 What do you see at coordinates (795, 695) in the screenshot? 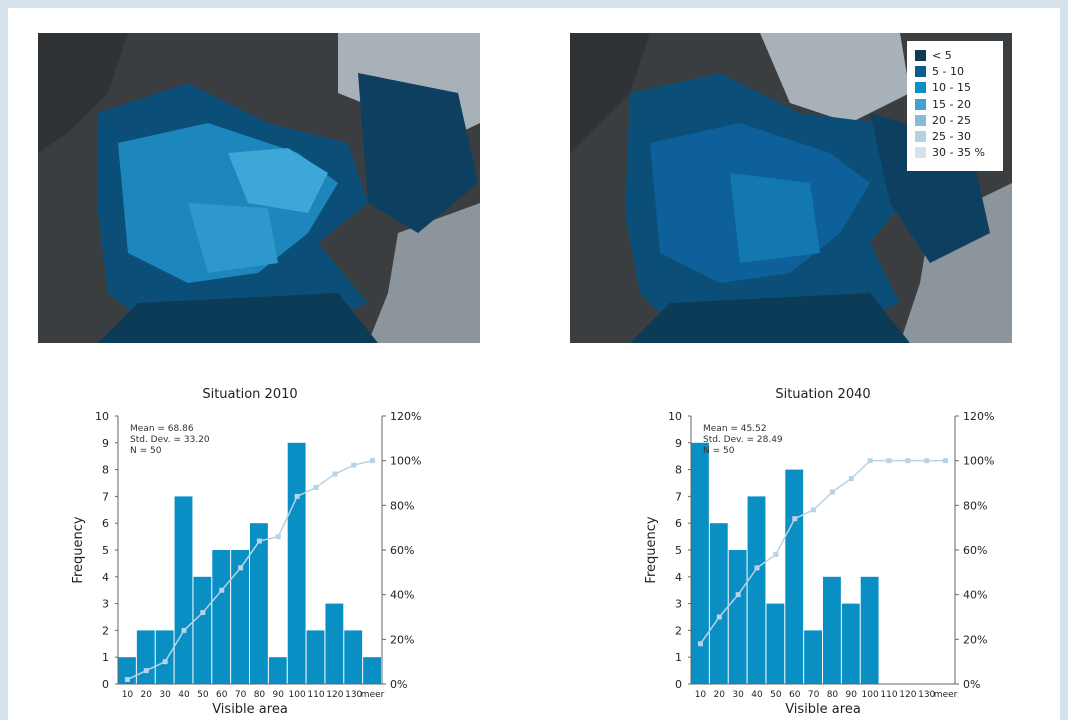
I see `x-tick-label: 60` at bounding box center [795, 695].